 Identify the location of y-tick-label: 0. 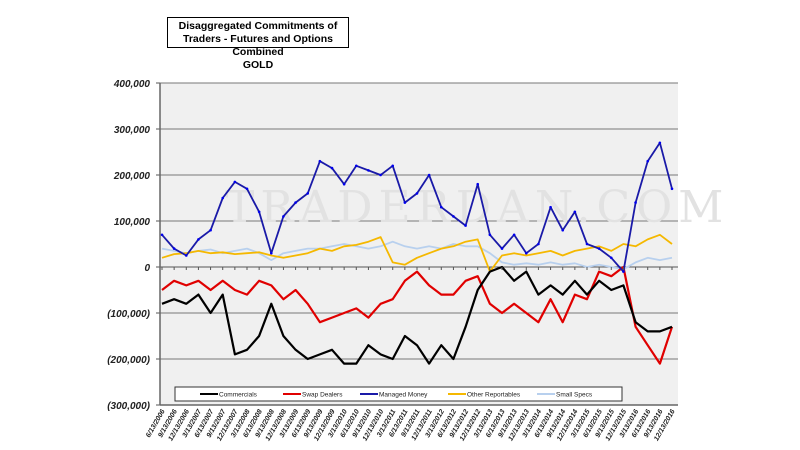
(147, 268).